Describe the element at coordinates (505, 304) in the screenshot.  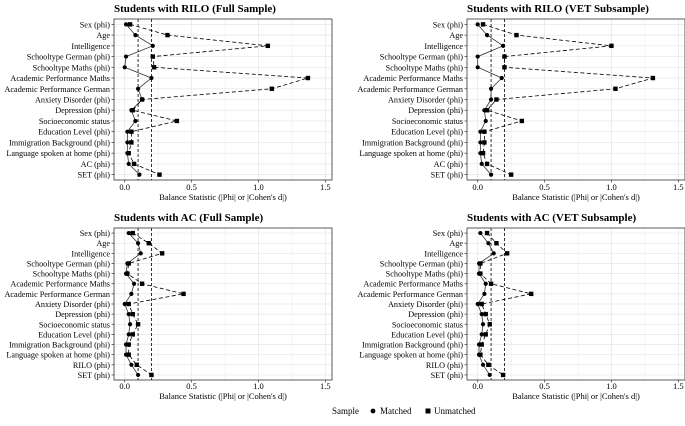
I see `series-line-unmatched` at that location.